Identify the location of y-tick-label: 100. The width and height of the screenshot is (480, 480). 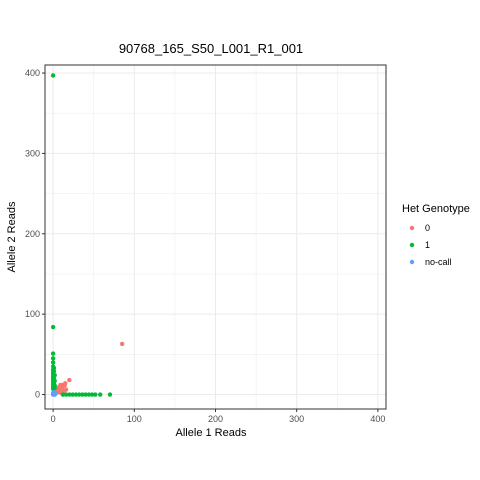
(32, 314).